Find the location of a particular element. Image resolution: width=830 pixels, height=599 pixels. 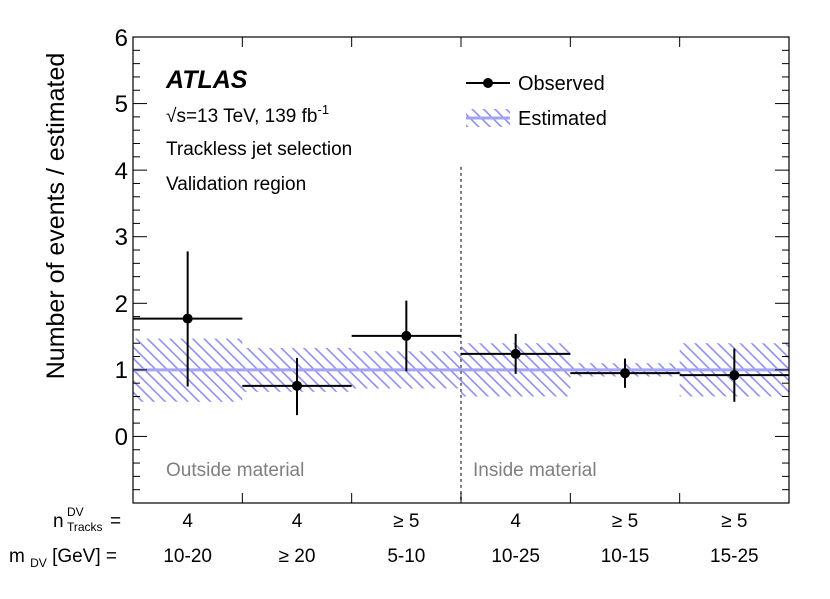

legend: Observed Estimated is located at coordinates (536, 101).